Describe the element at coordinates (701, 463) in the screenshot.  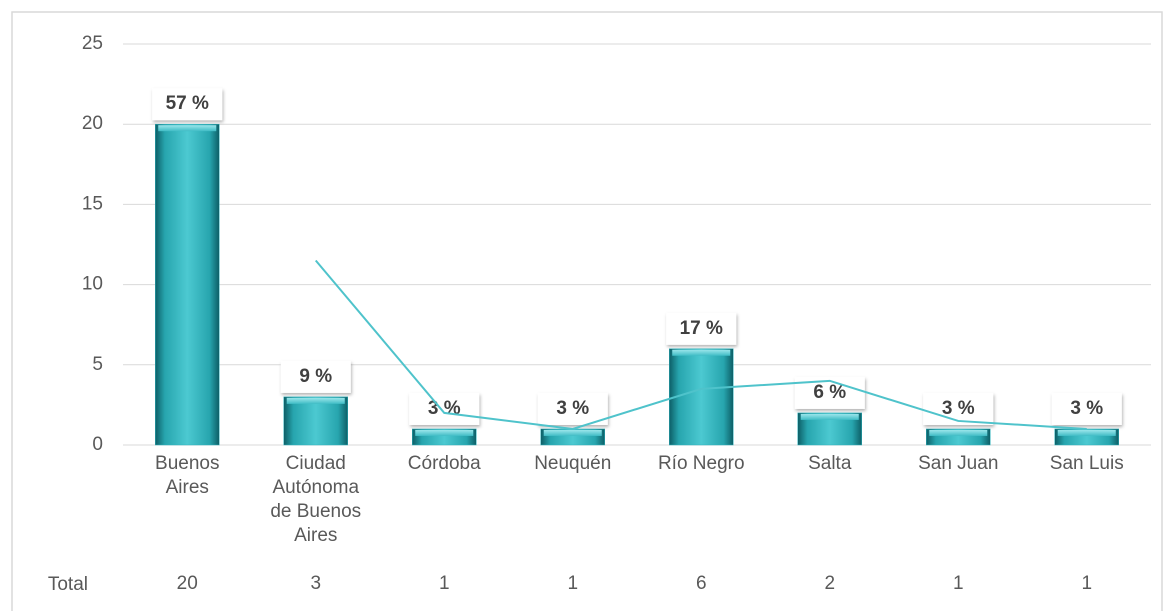
I see `x-tick-label: Río Negro` at that location.